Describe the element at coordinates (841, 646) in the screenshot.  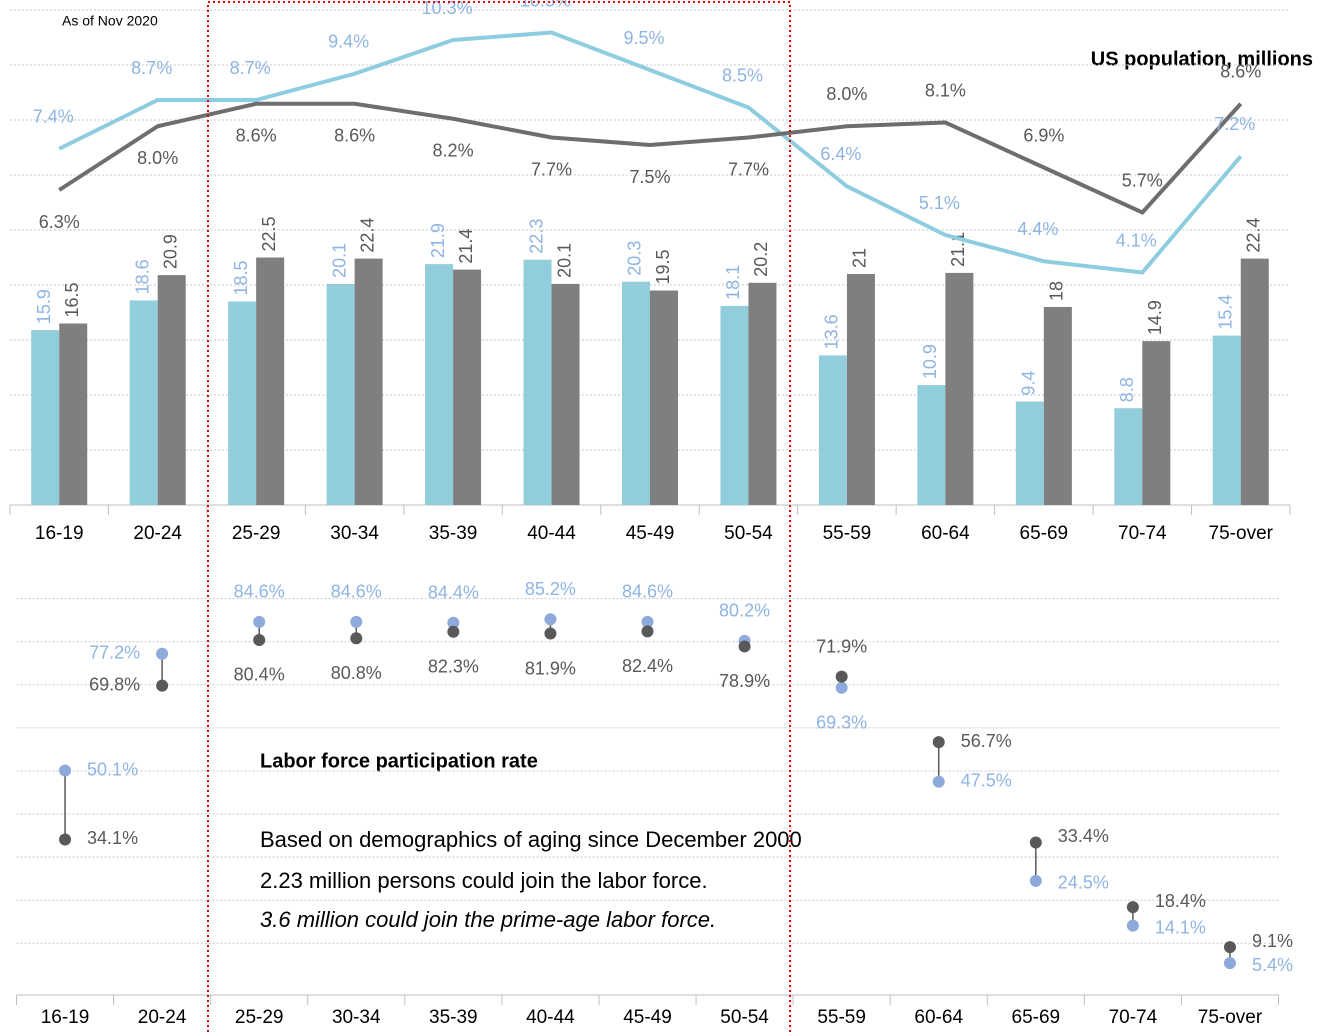
I see `dot-value-label: 71.9%` at that location.